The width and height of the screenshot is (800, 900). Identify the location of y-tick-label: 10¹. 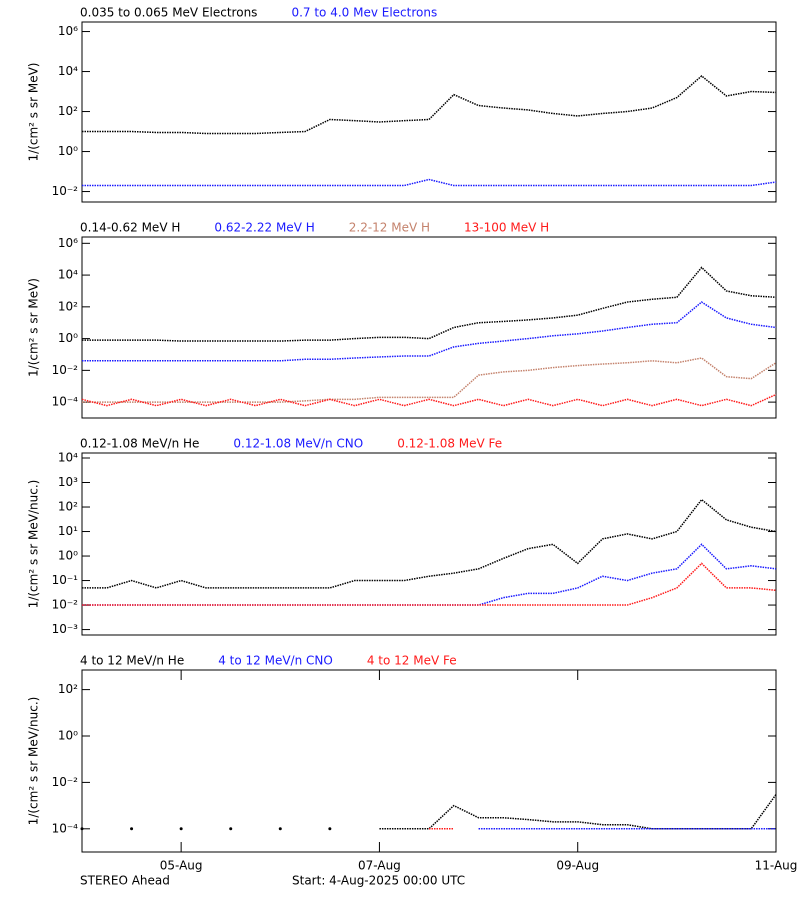
(68, 531).